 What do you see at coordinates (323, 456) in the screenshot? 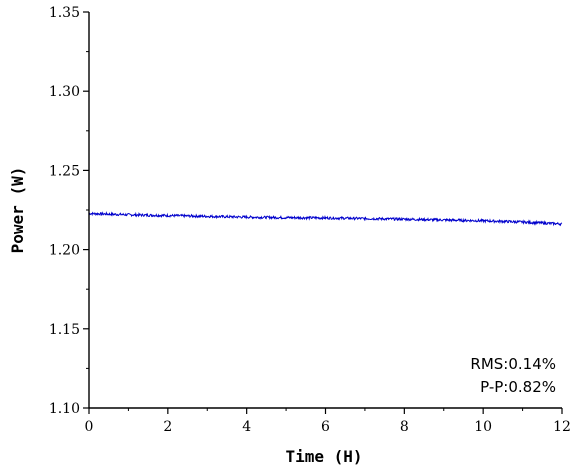
I see `x-axis-title: Time (H)` at bounding box center [323, 456].